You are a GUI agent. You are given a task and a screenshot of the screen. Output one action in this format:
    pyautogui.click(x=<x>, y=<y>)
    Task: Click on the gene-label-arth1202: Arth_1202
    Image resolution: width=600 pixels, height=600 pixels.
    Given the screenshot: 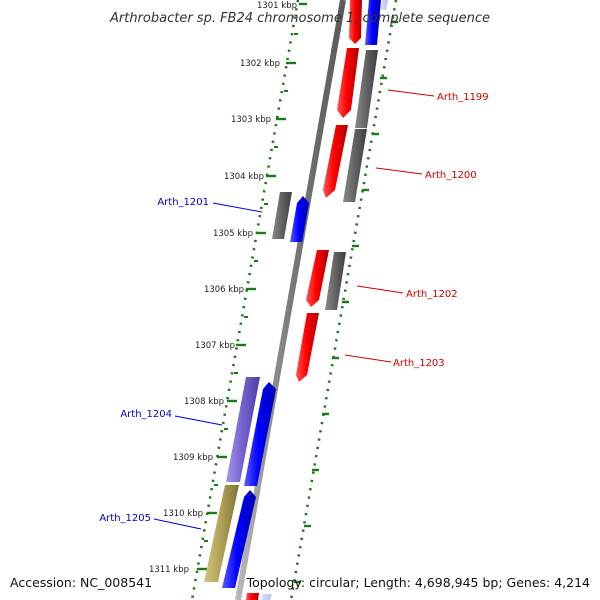 What is the action you would take?
    pyautogui.click(x=432, y=294)
    